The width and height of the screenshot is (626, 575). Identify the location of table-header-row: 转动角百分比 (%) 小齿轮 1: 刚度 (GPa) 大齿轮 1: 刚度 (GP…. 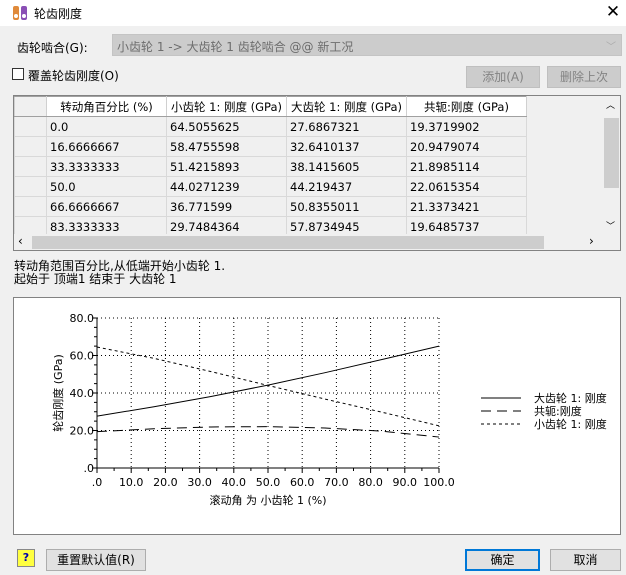
(270, 106).